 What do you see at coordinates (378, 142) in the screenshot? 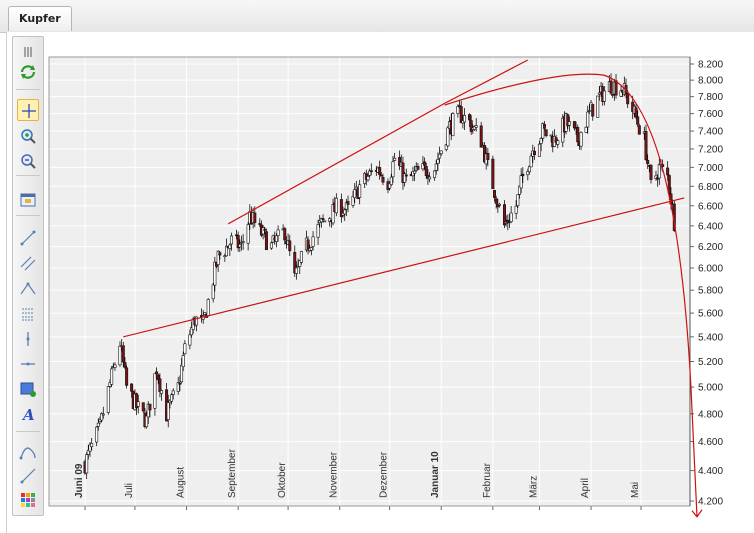
I see `resistance-trendline` at bounding box center [378, 142].